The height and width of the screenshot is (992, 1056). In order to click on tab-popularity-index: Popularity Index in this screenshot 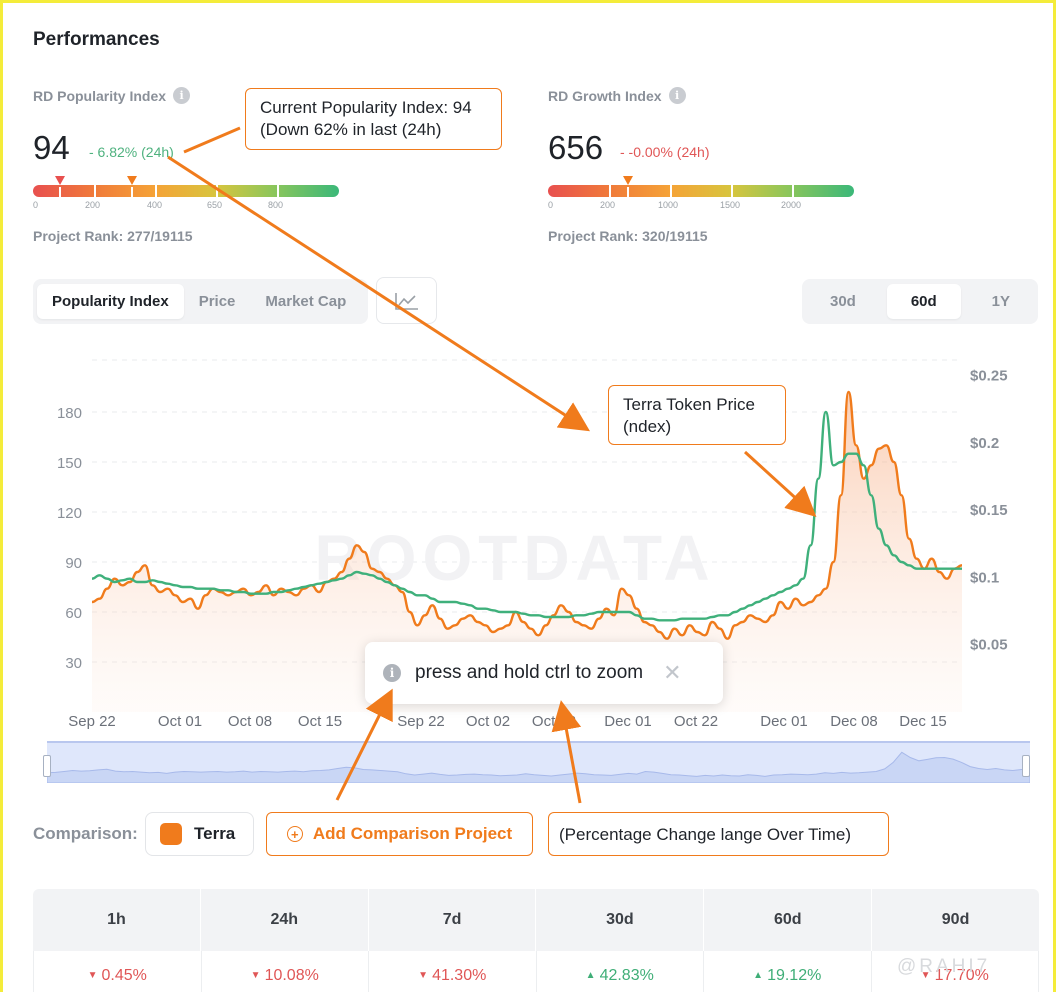, I will do `click(110, 301)`.